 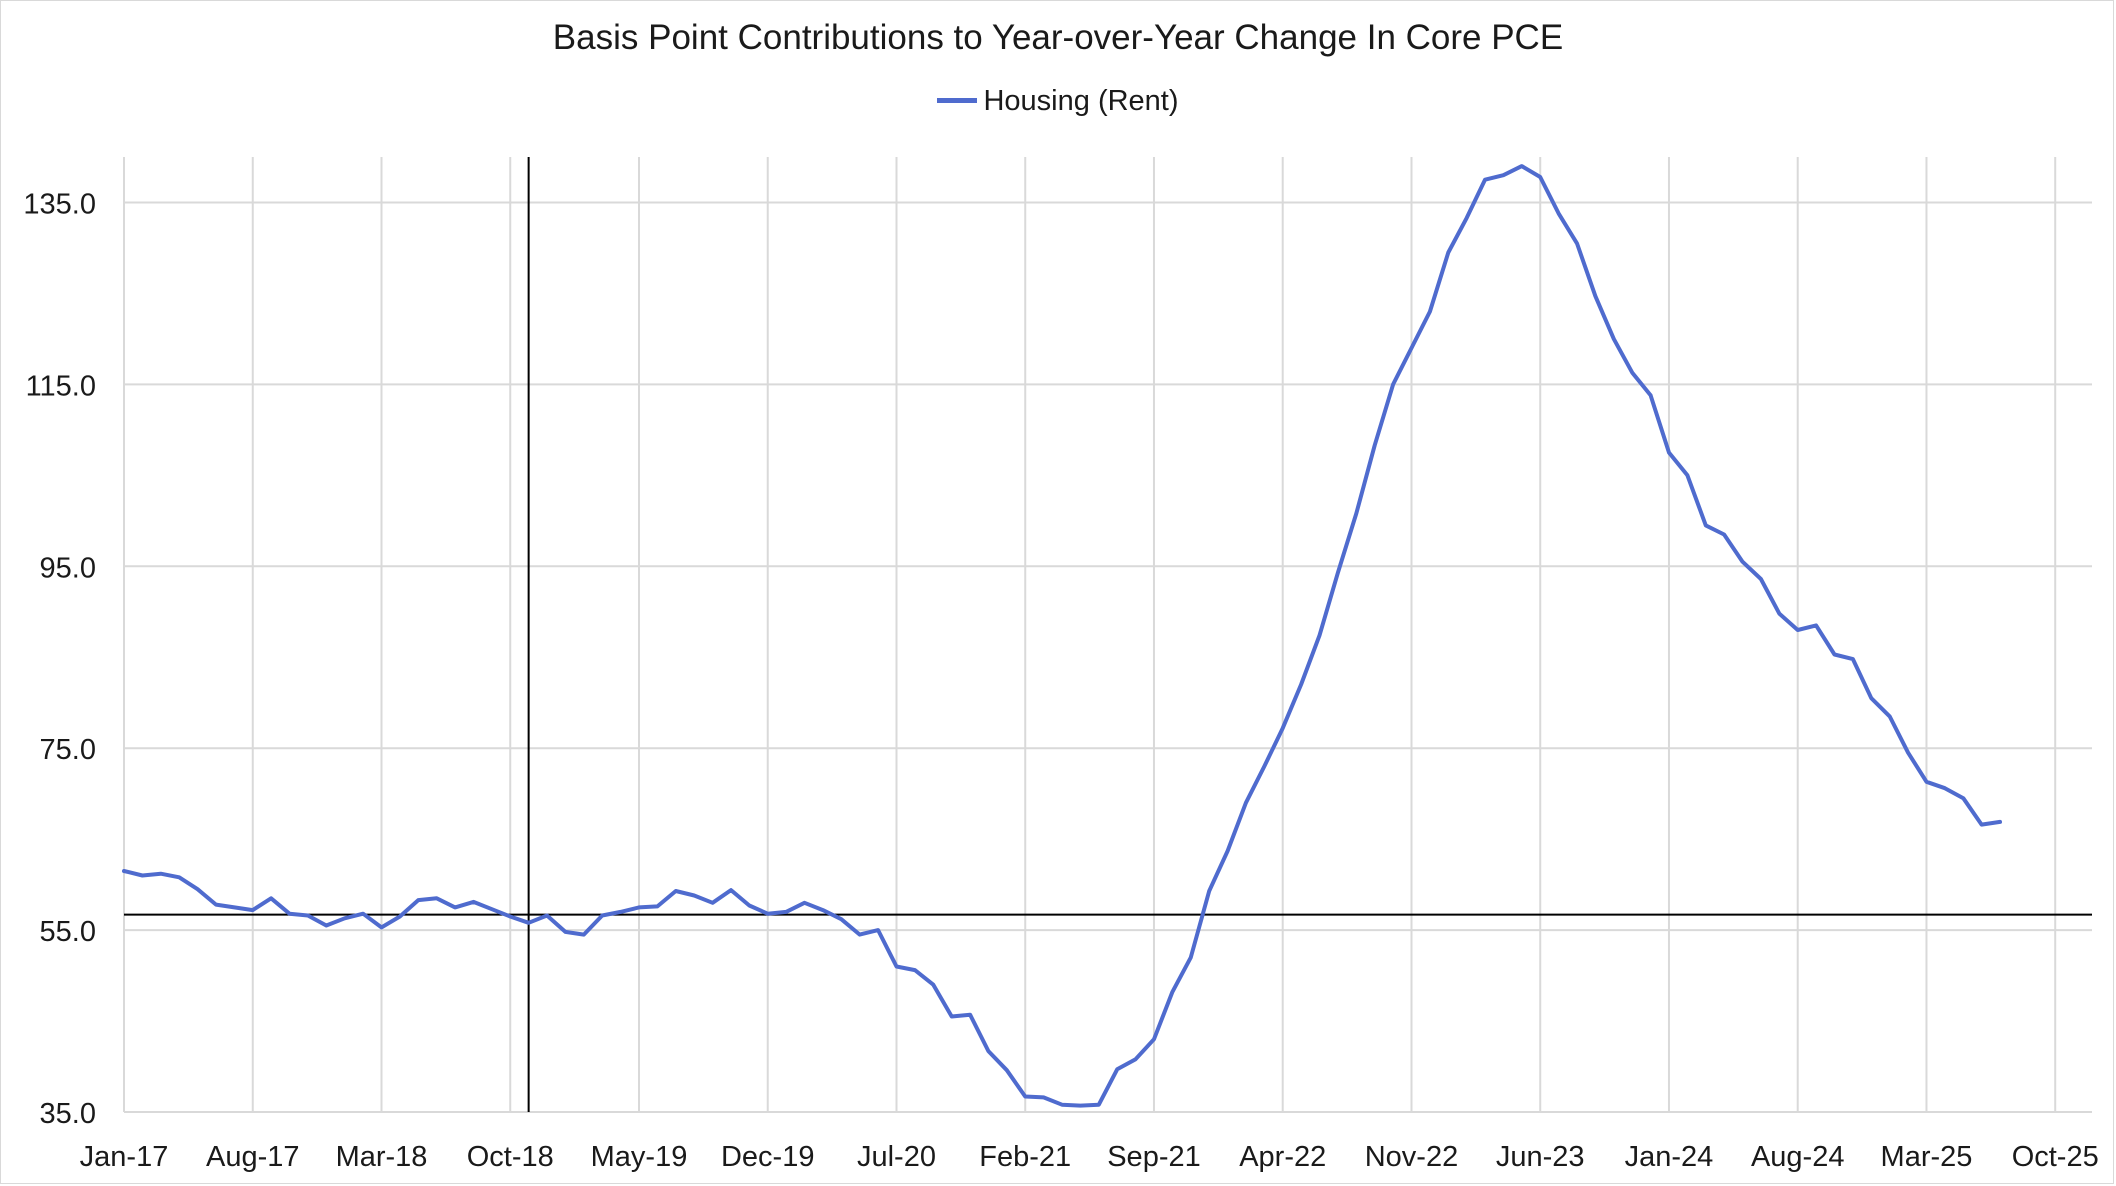 What do you see at coordinates (768, 1157) in the screenshot?
I see `x-tick-label: Dec-19` at bounding box center [768, 1157].